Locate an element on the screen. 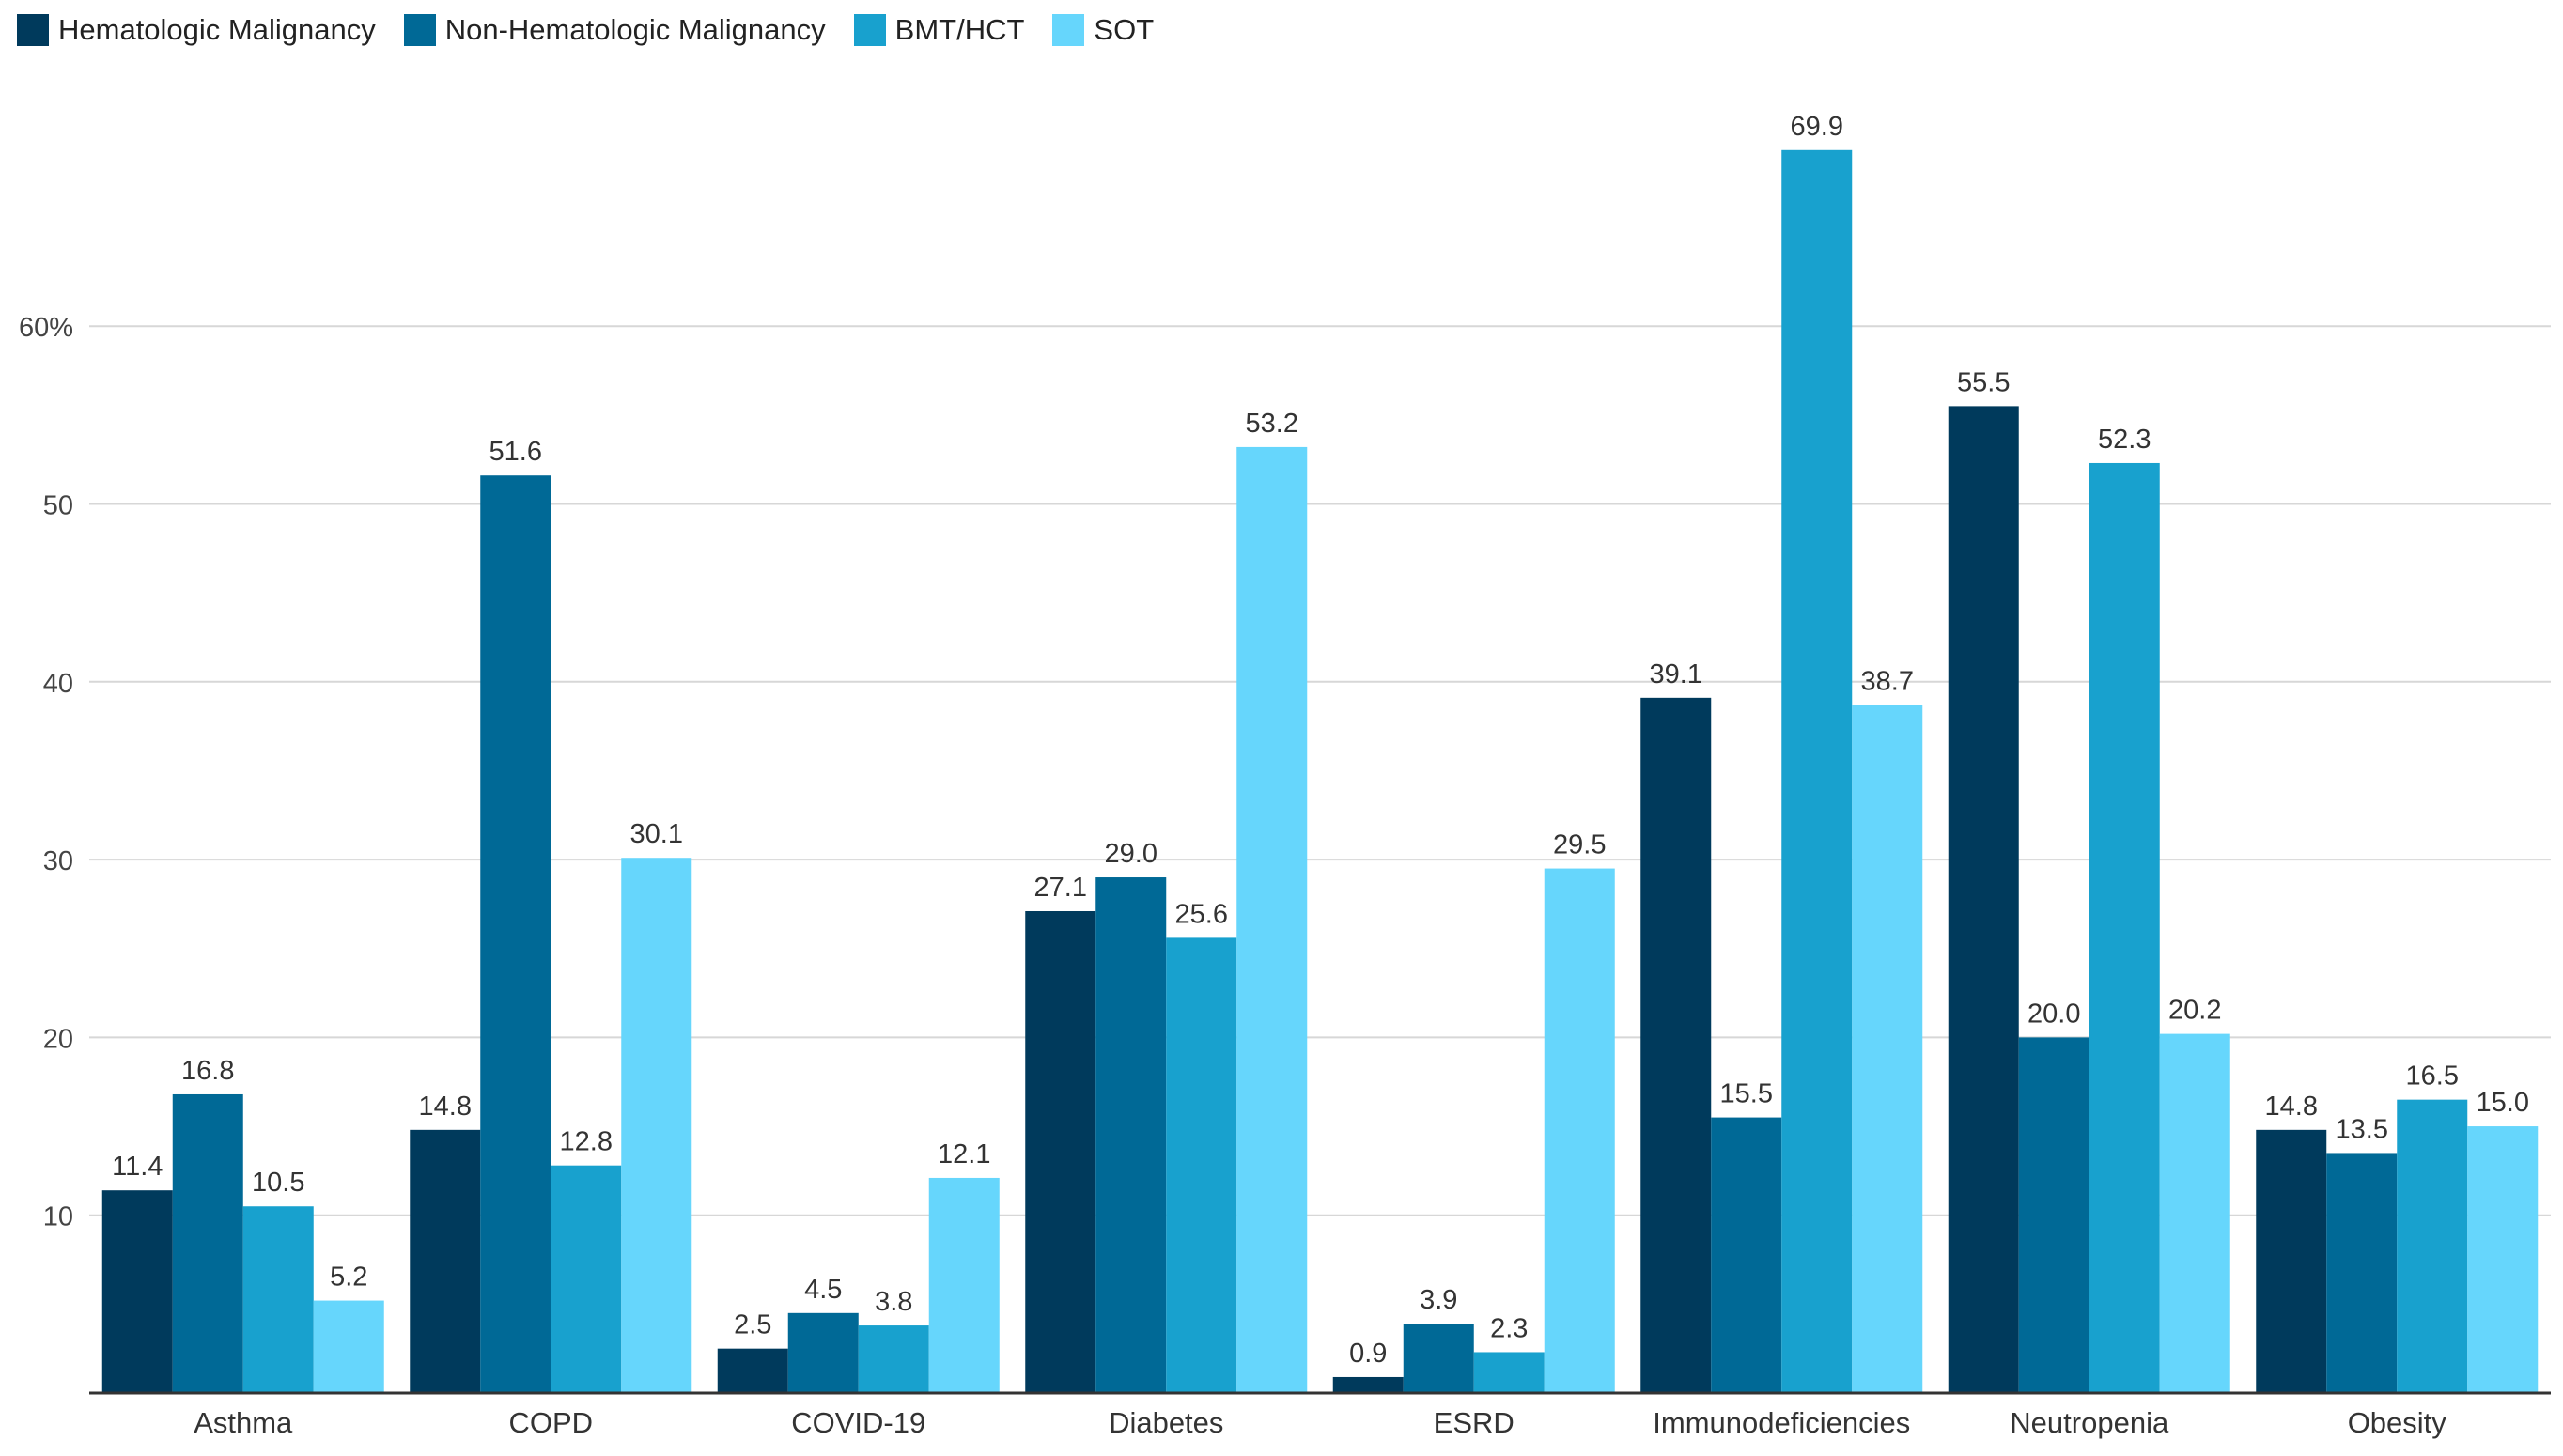  legend-label: SOT is located at coordinates (1124, 29).